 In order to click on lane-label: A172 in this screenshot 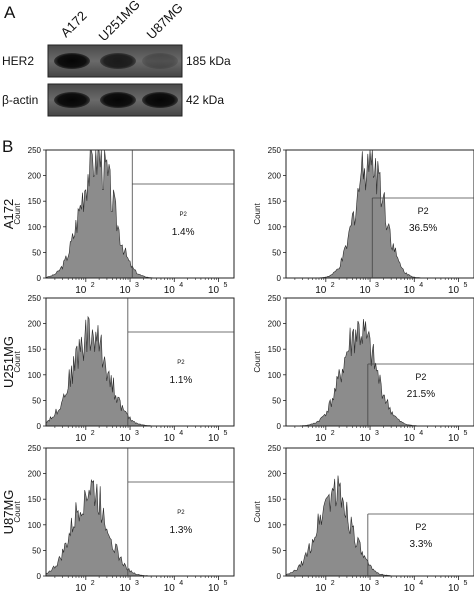, I will do `click(74, 24)`.